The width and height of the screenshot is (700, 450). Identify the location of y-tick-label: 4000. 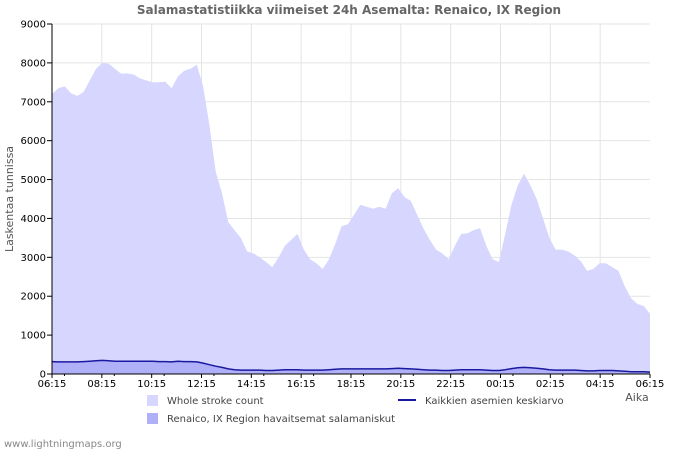
(33, 219).